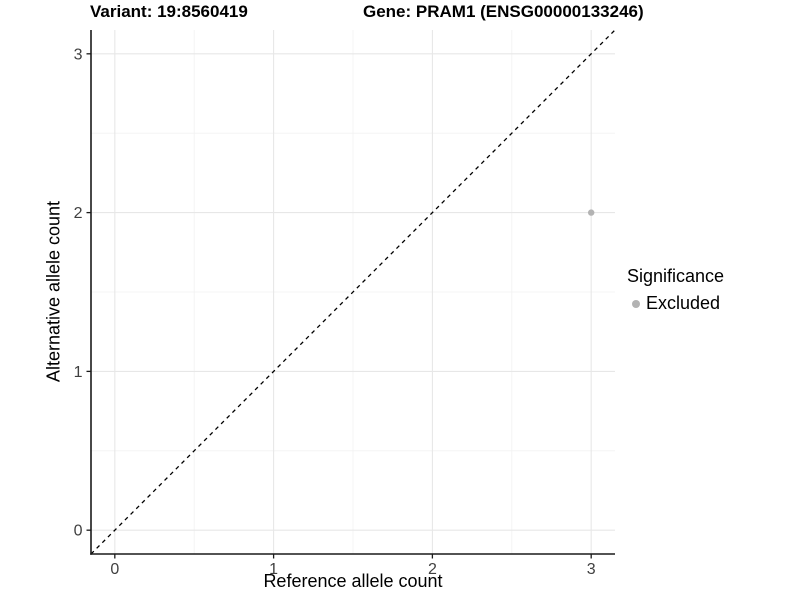  I want to click on legend-item-excluded: Excluded, so click(675, 303).